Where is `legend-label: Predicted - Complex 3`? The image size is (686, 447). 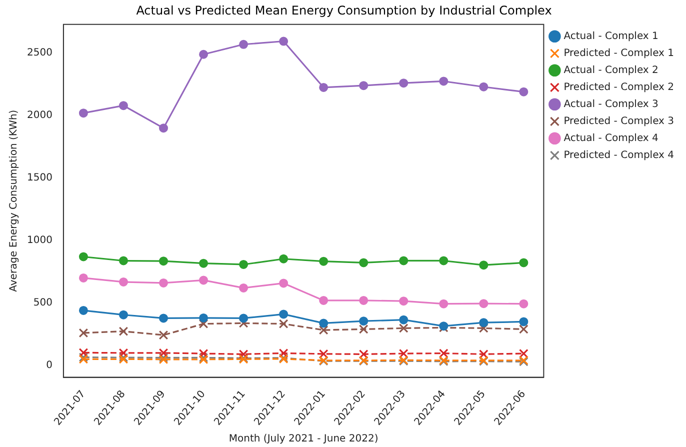
legend-label: Predicted - Complex 3 is located at coordinates (619, 121).